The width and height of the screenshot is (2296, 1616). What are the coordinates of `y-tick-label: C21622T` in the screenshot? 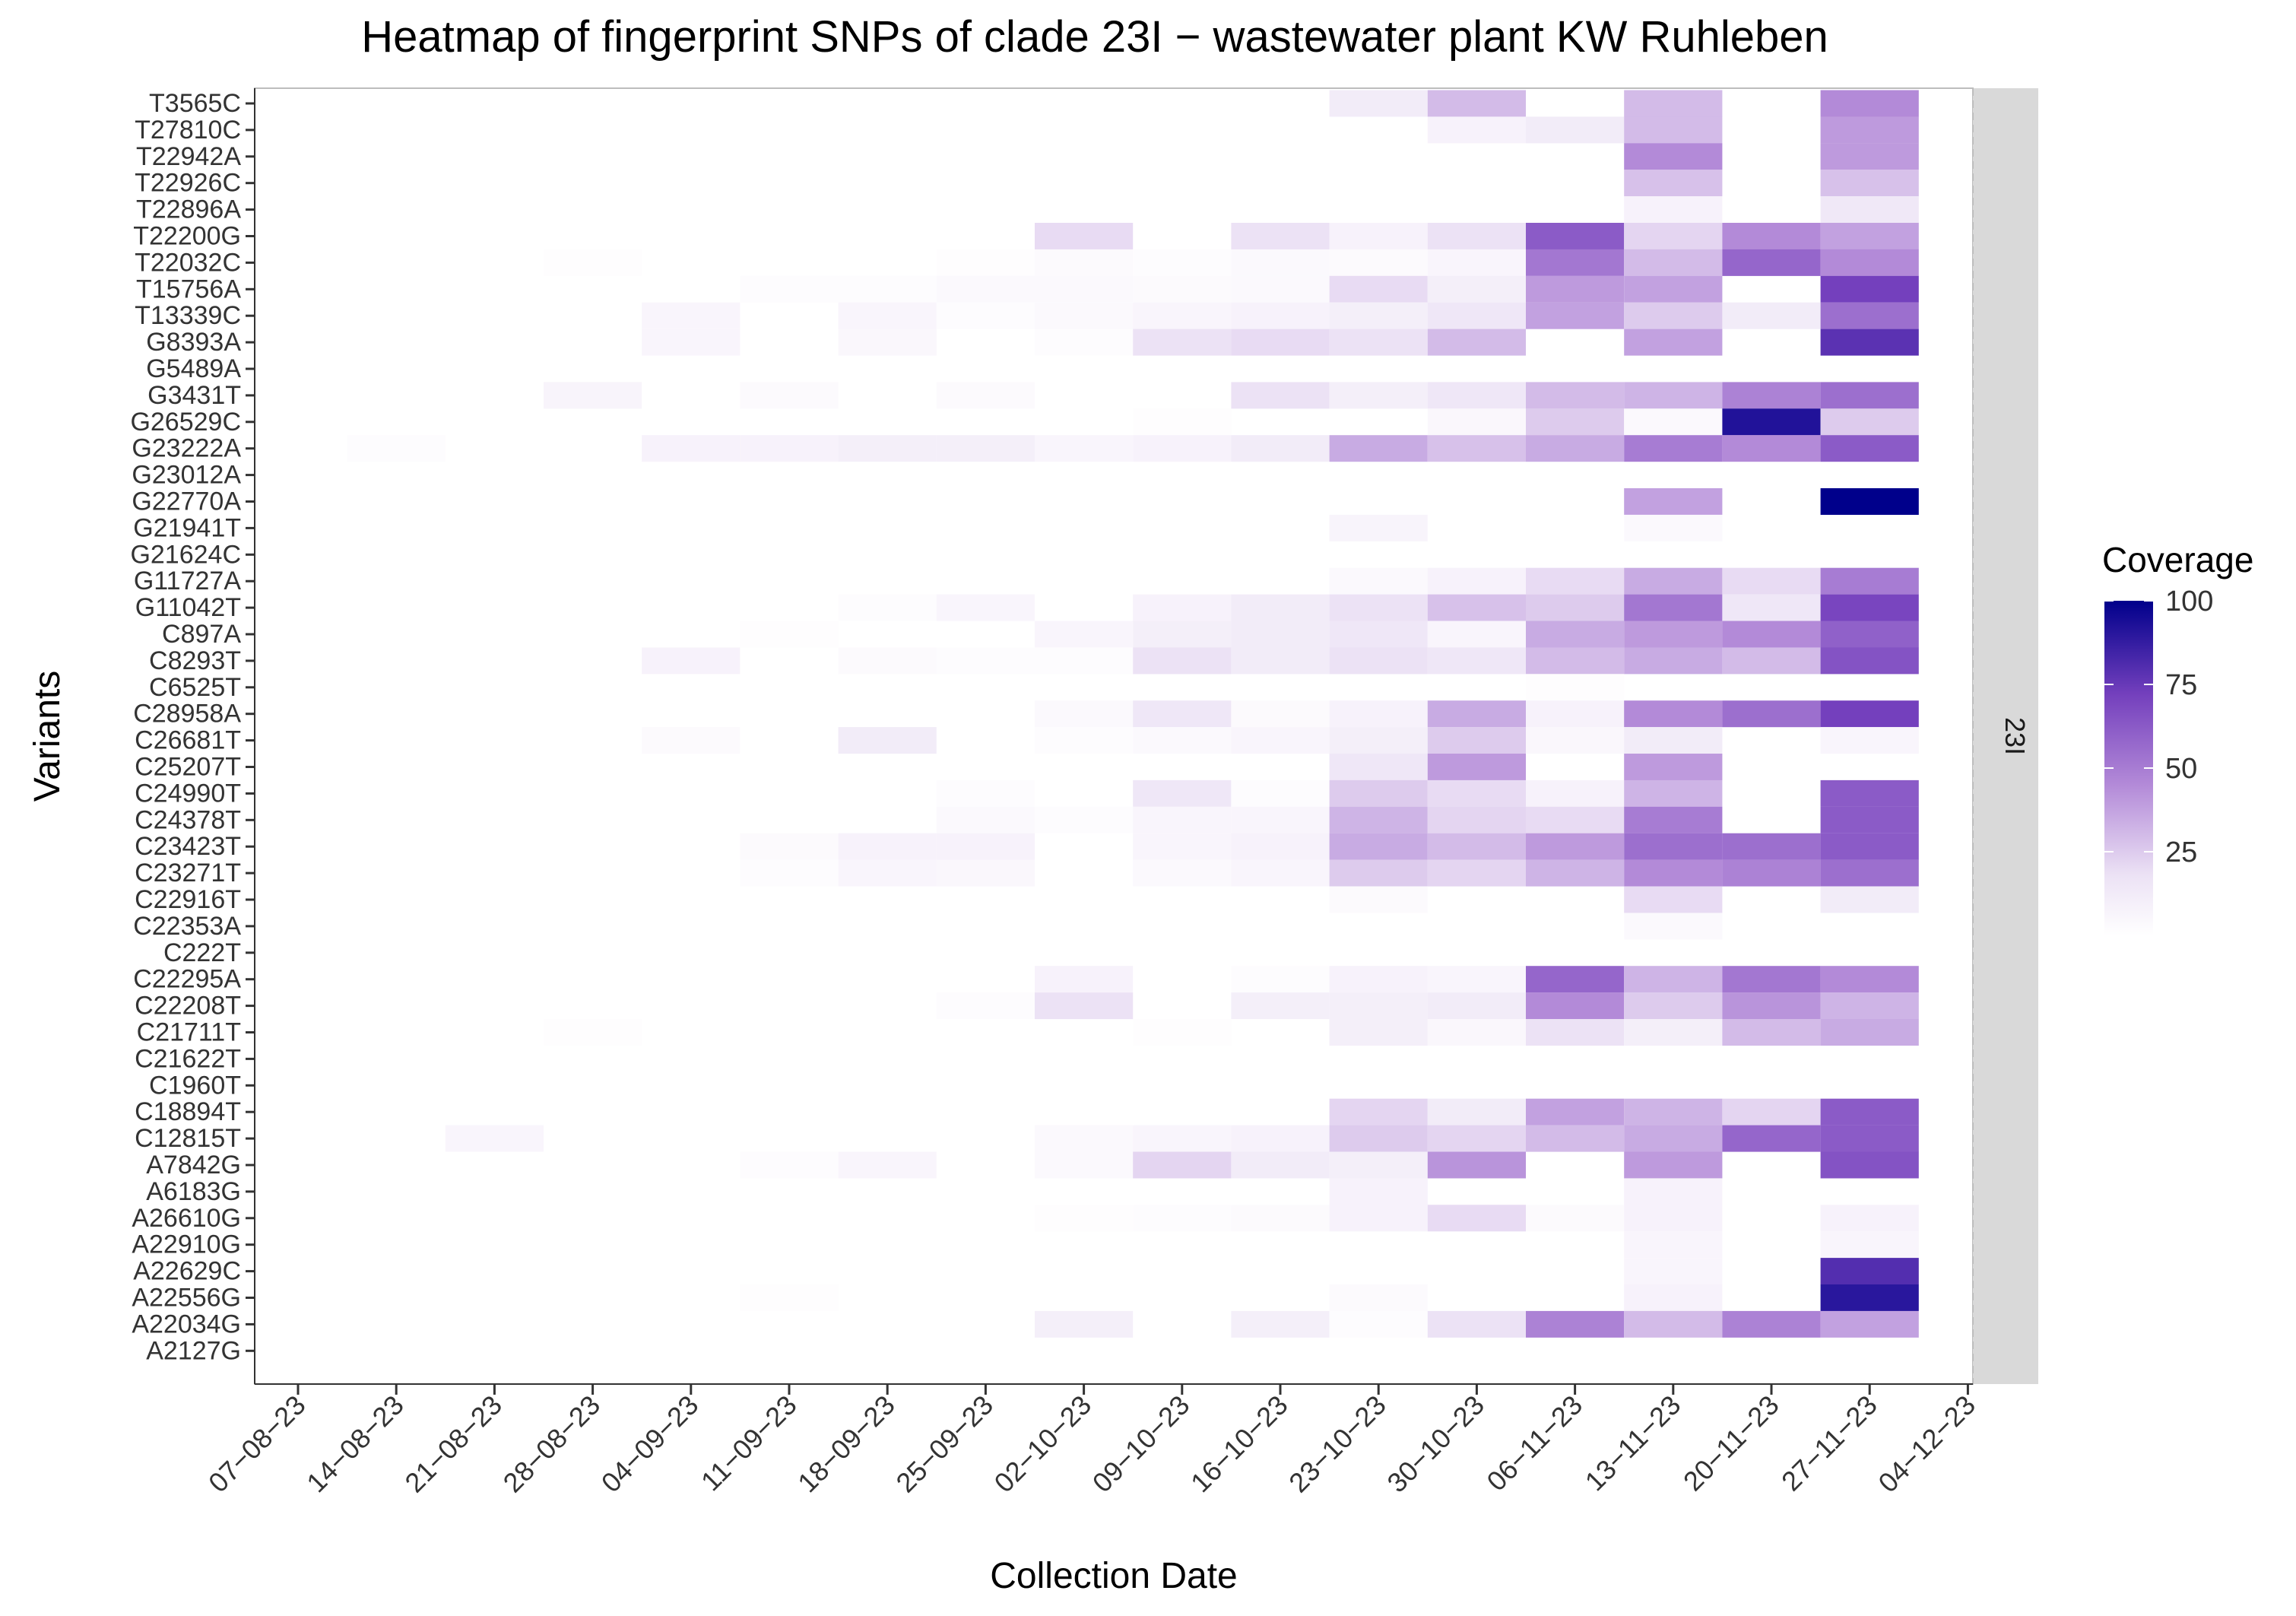 It's located at (188, 1058).